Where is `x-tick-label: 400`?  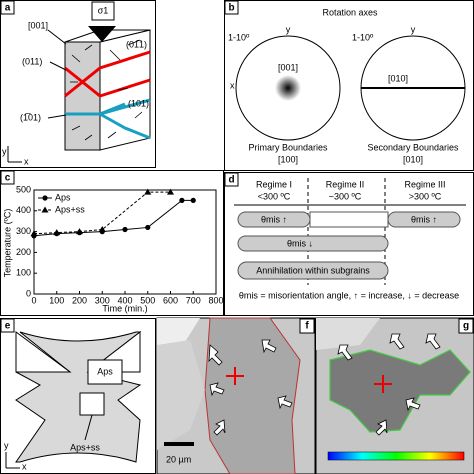
x-tick-label: 400 is located at coordinates (124, 300).